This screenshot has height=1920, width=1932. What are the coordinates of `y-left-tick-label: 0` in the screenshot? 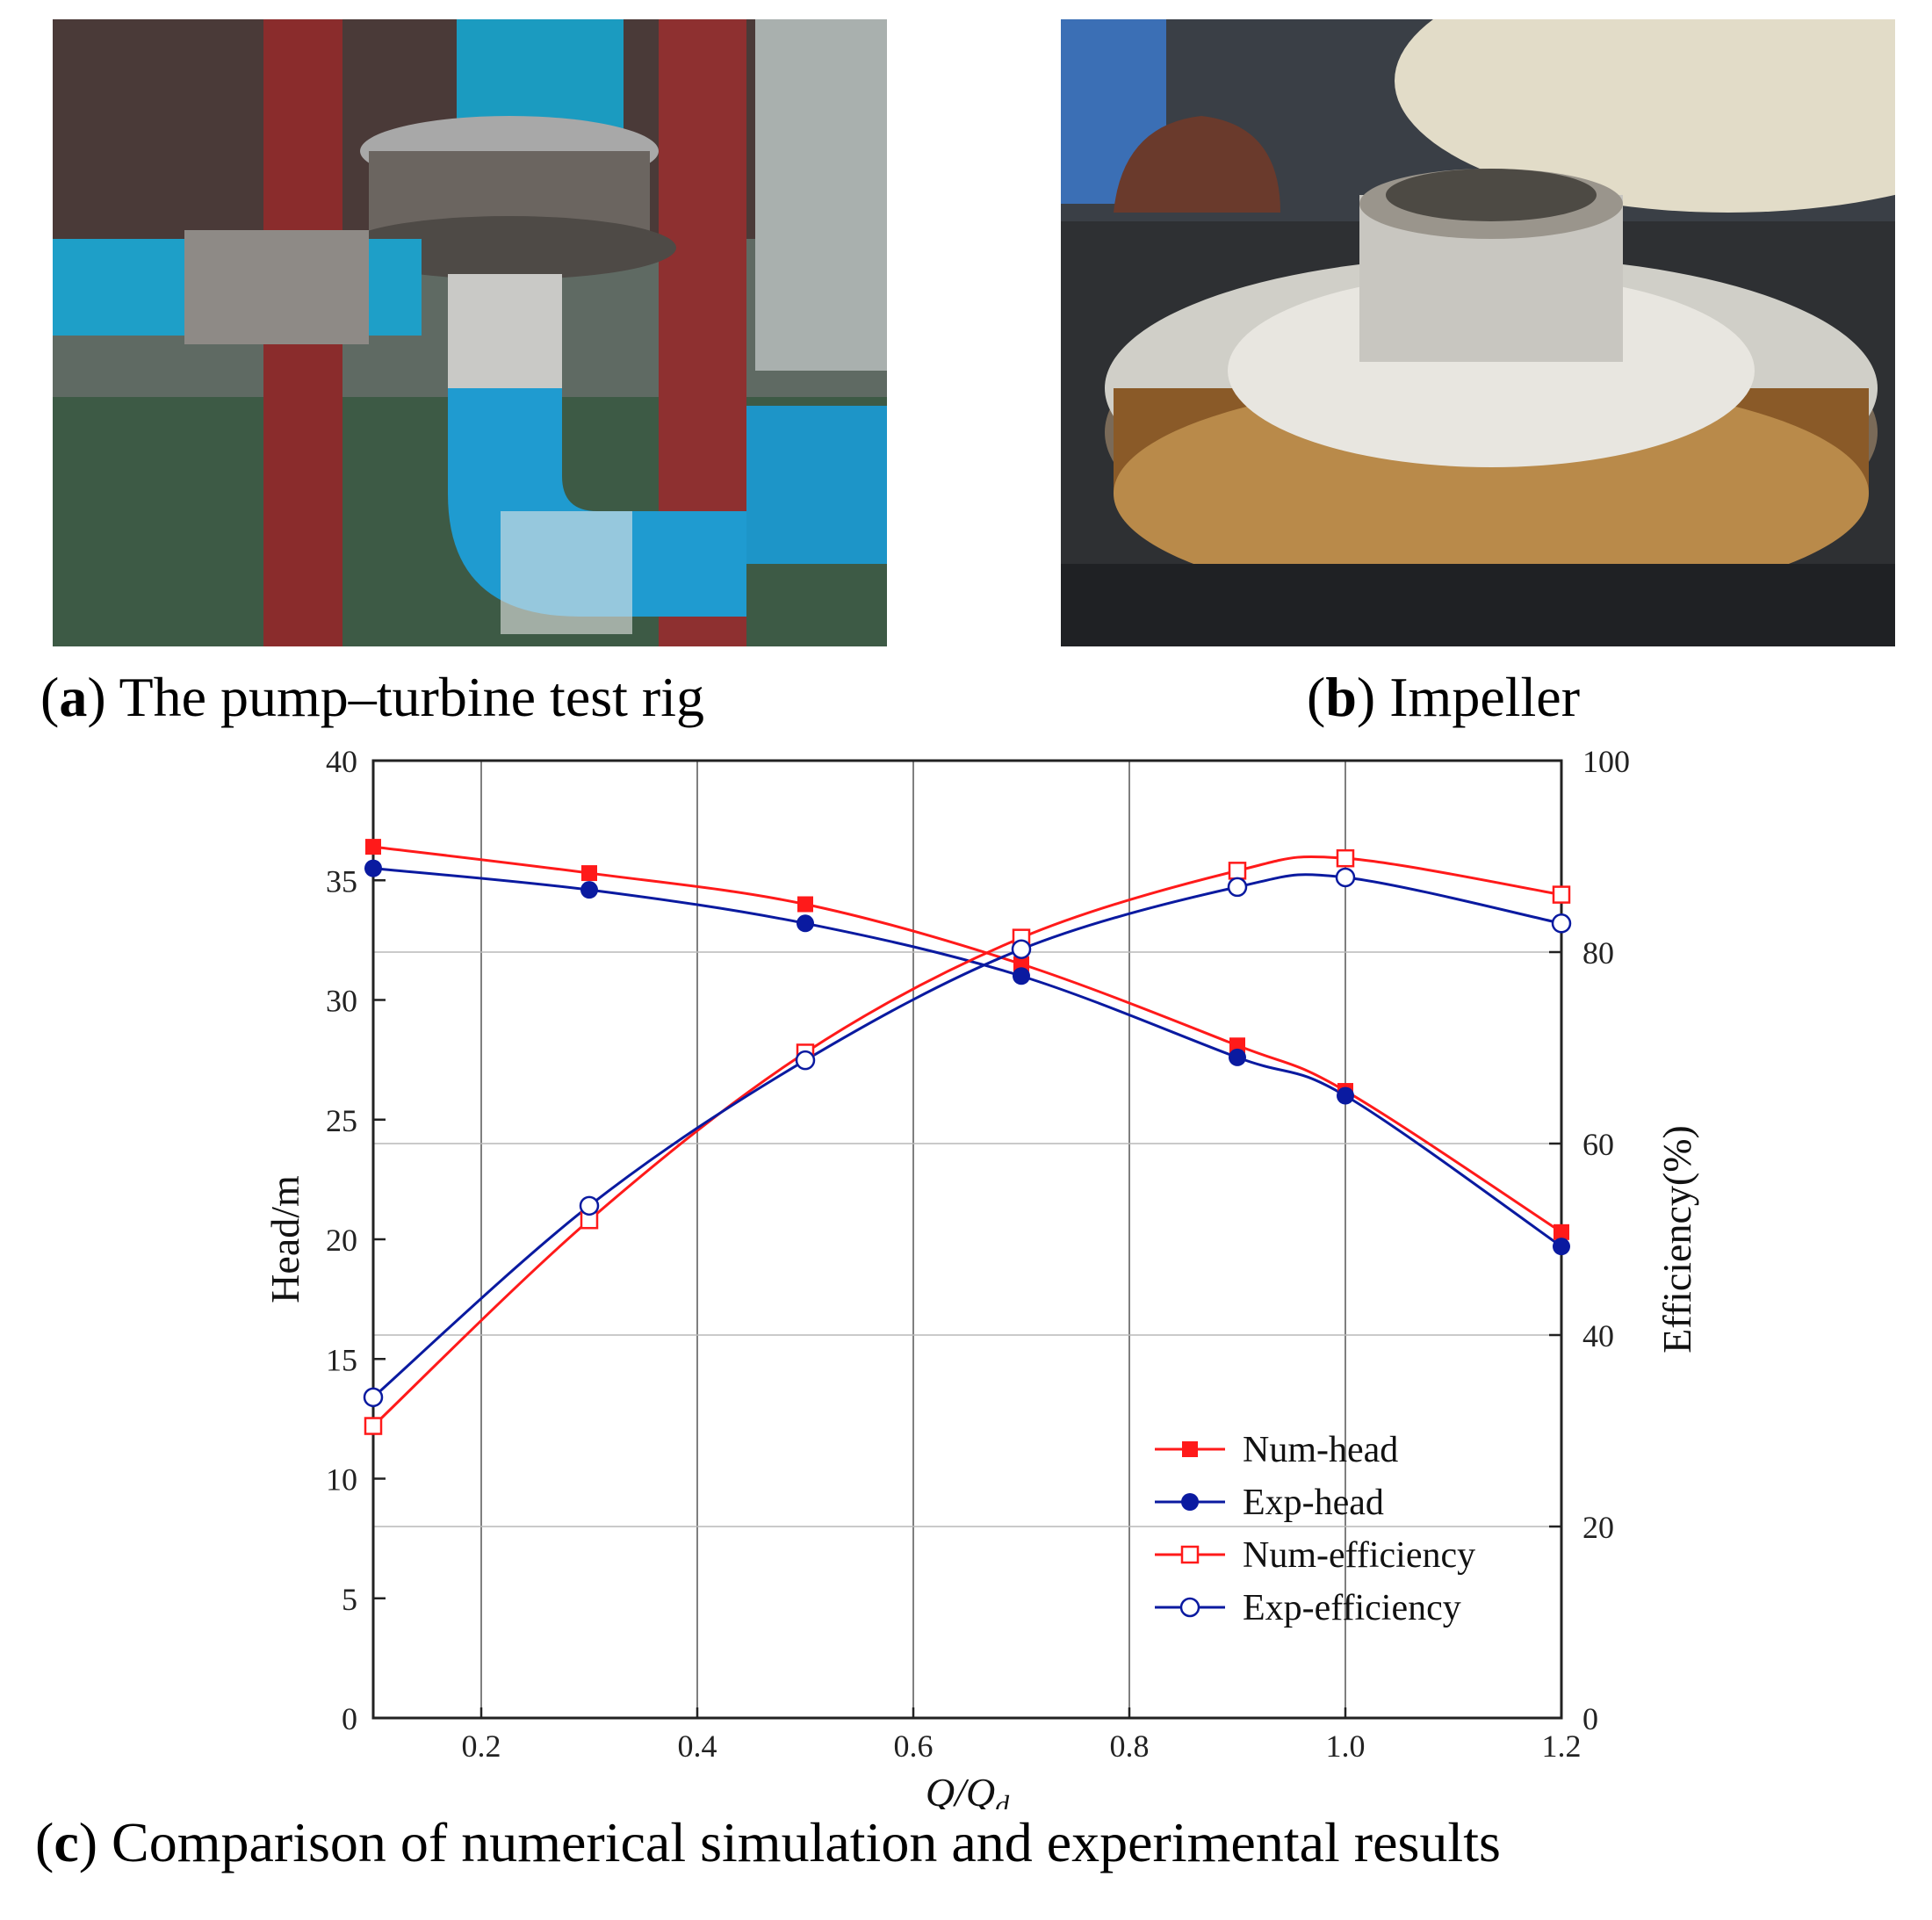 It's located at (349, 1718).